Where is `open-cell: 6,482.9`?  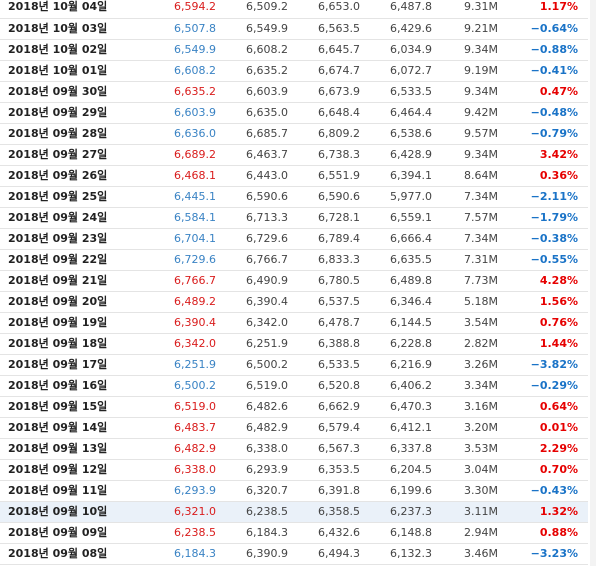 open-cell: 6,482.9 is located at coordinates (258, 428).